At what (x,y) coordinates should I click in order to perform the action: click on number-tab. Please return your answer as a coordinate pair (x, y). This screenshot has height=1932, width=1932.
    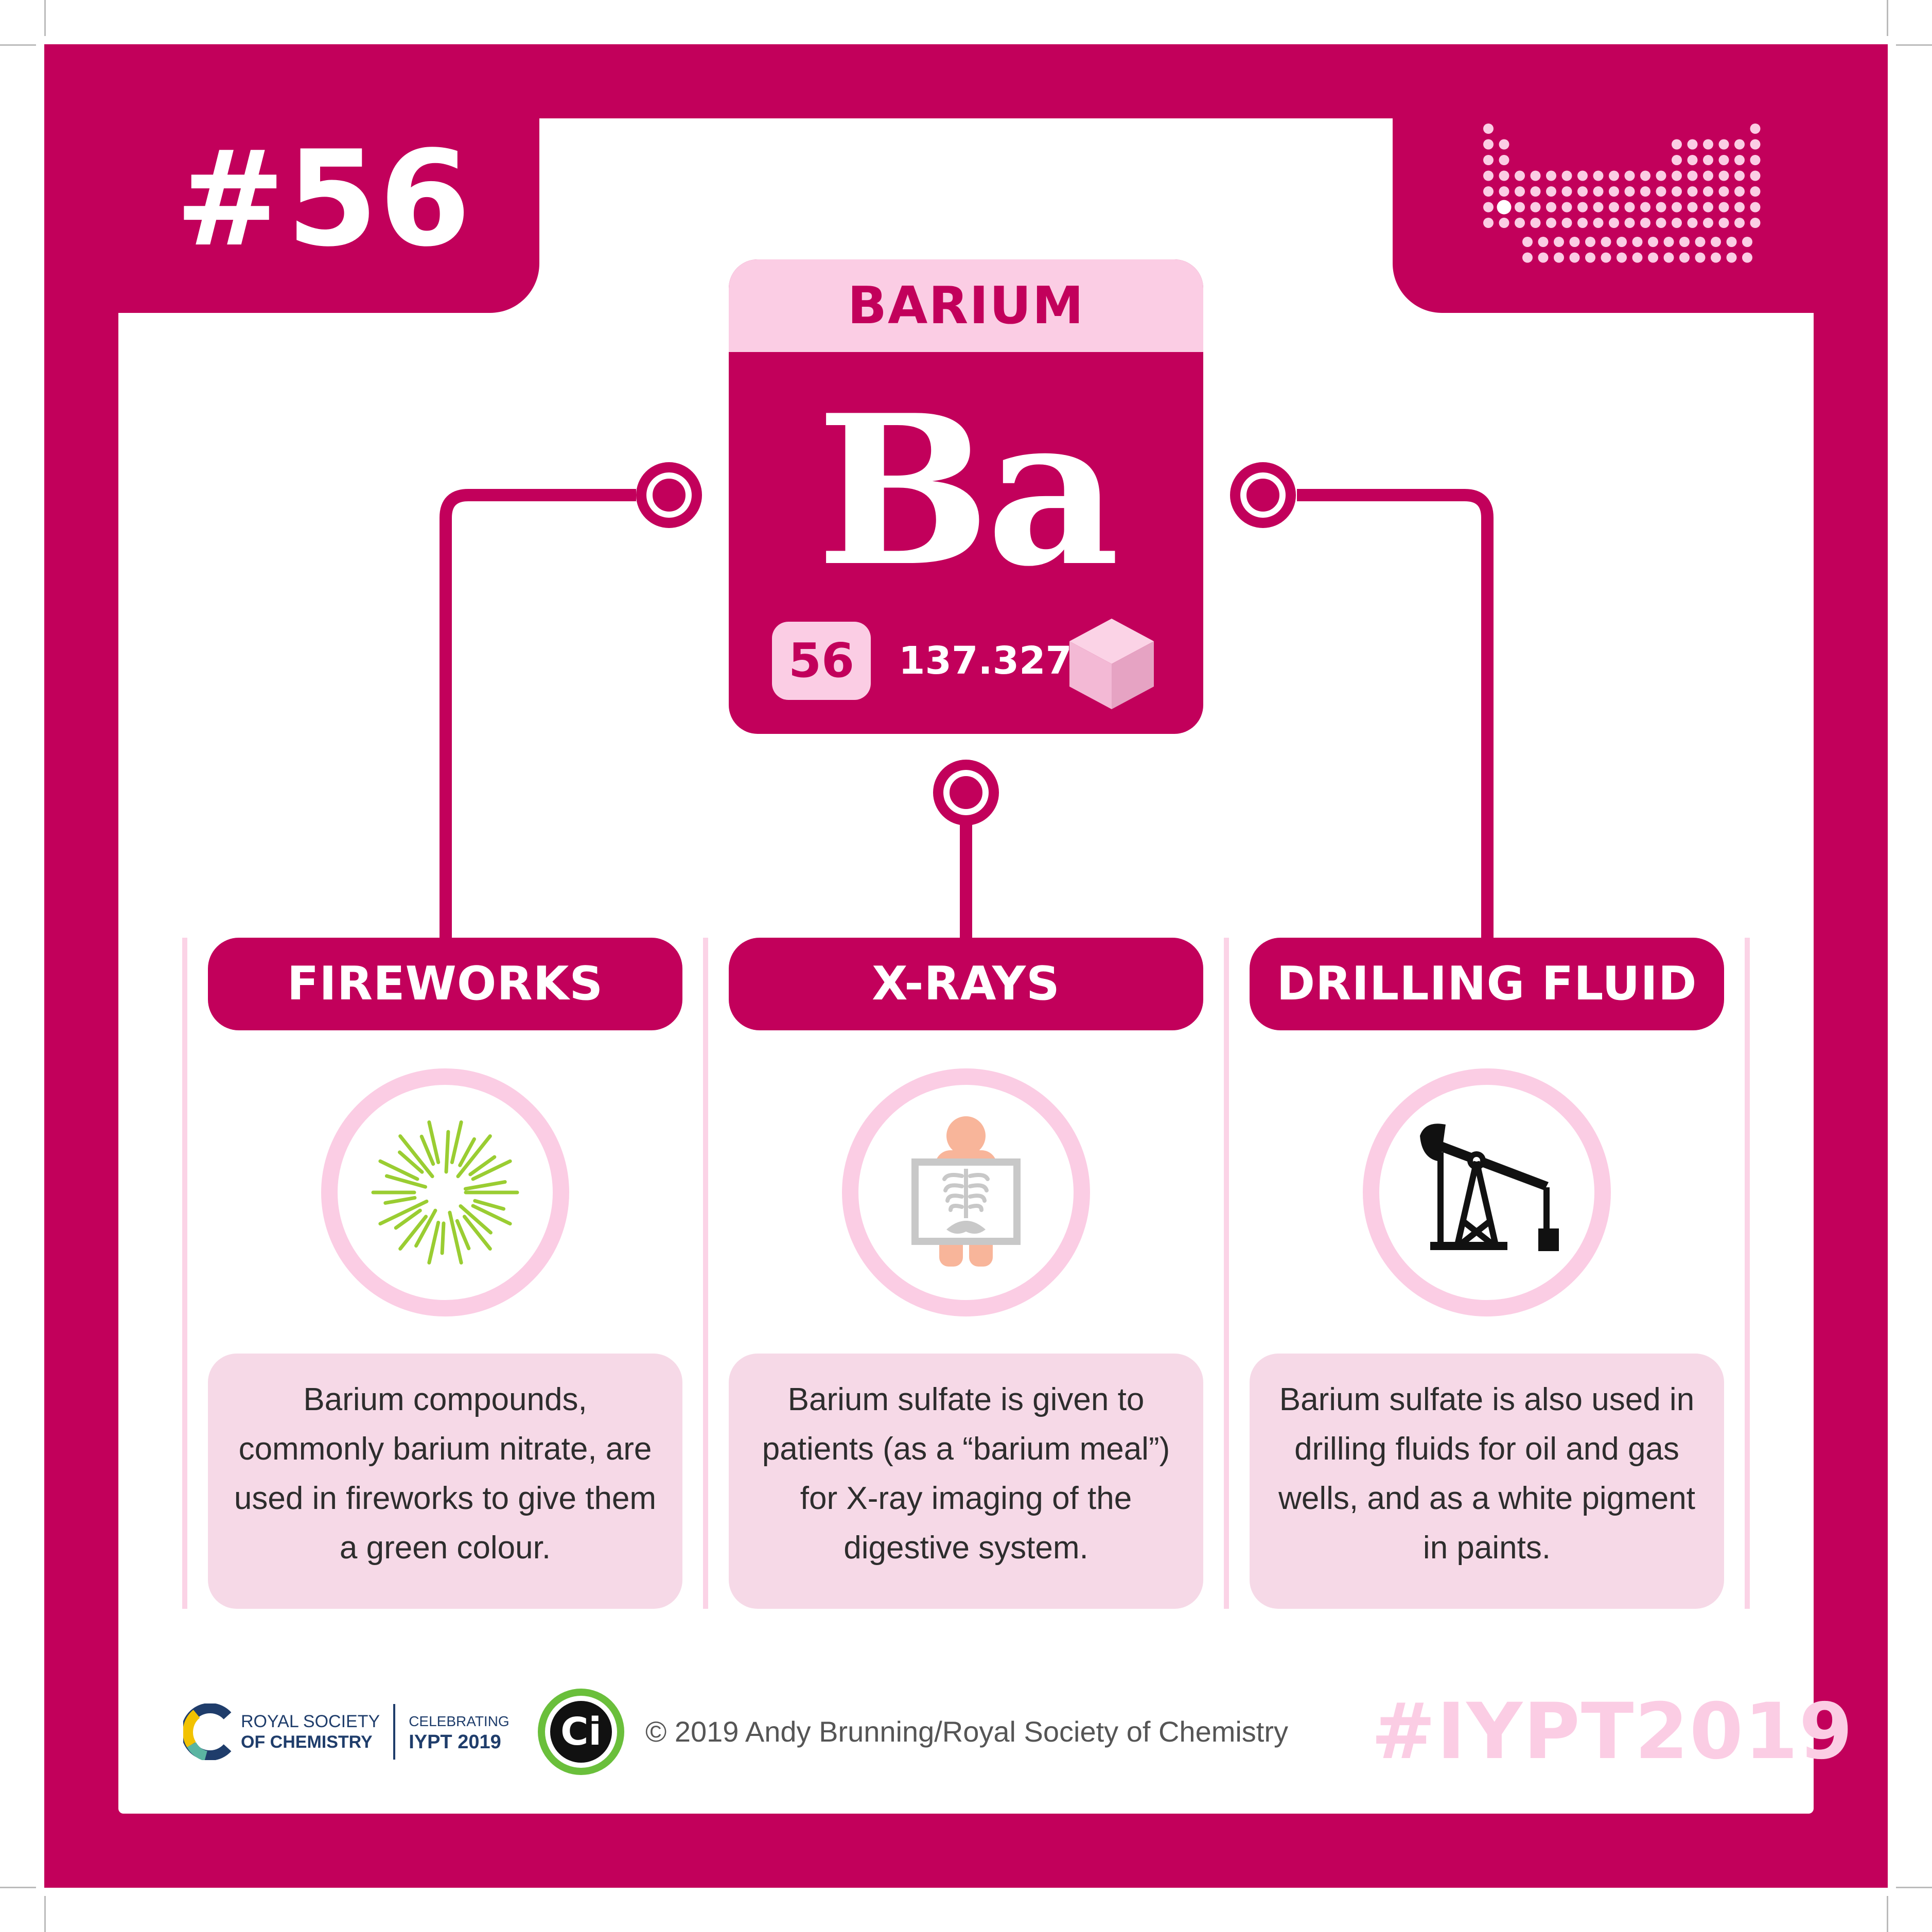
    Looking at the image, I should click on (328, 215).